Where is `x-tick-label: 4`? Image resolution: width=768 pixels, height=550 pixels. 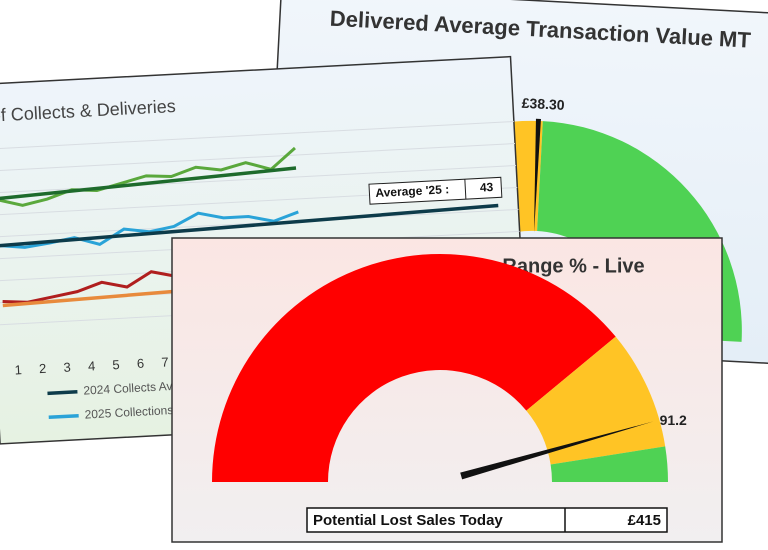 x-tick-label: 4 is located at coordinates (92, 365).